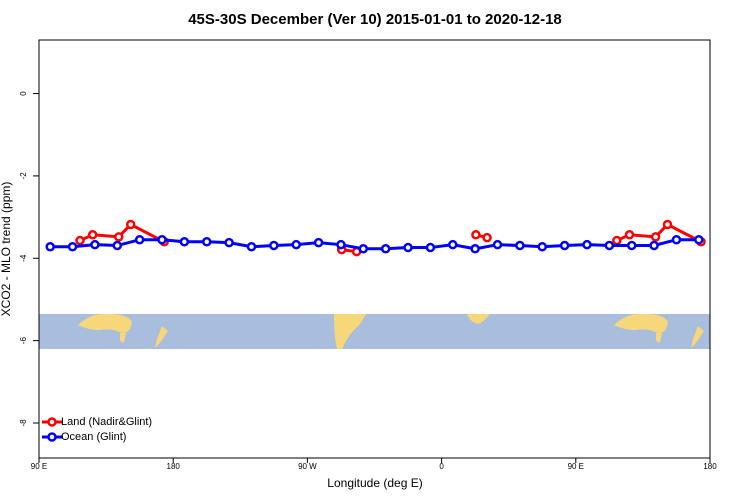 Image resolution: width=750 pixels, height=500 pixels. What do you see at coordinates (23, 423) in the screenshot?
I see `y-tick-label: -8` at bounding box center [23, 423].